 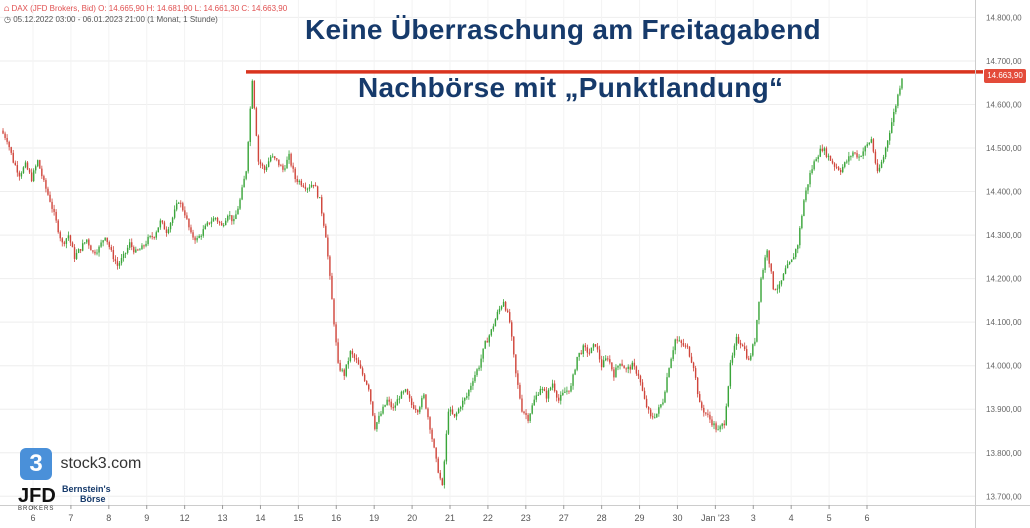 I want to click on x-tick-label: 22, so click(x=488, y=518).